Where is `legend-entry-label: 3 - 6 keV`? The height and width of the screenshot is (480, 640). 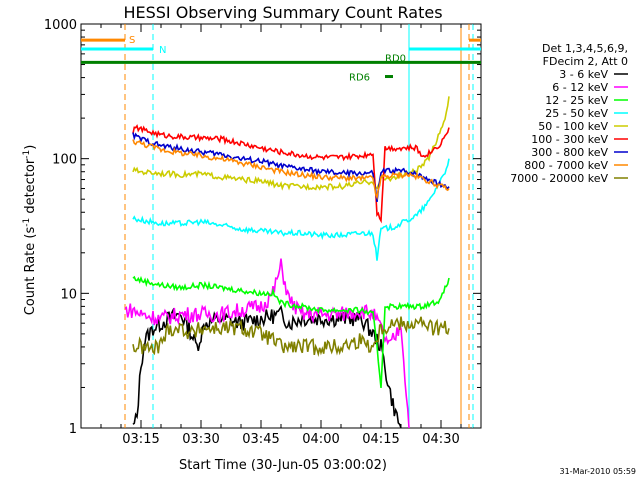 legend-entry-label: 3 - 6 keV is located at coordinates (583, 74).